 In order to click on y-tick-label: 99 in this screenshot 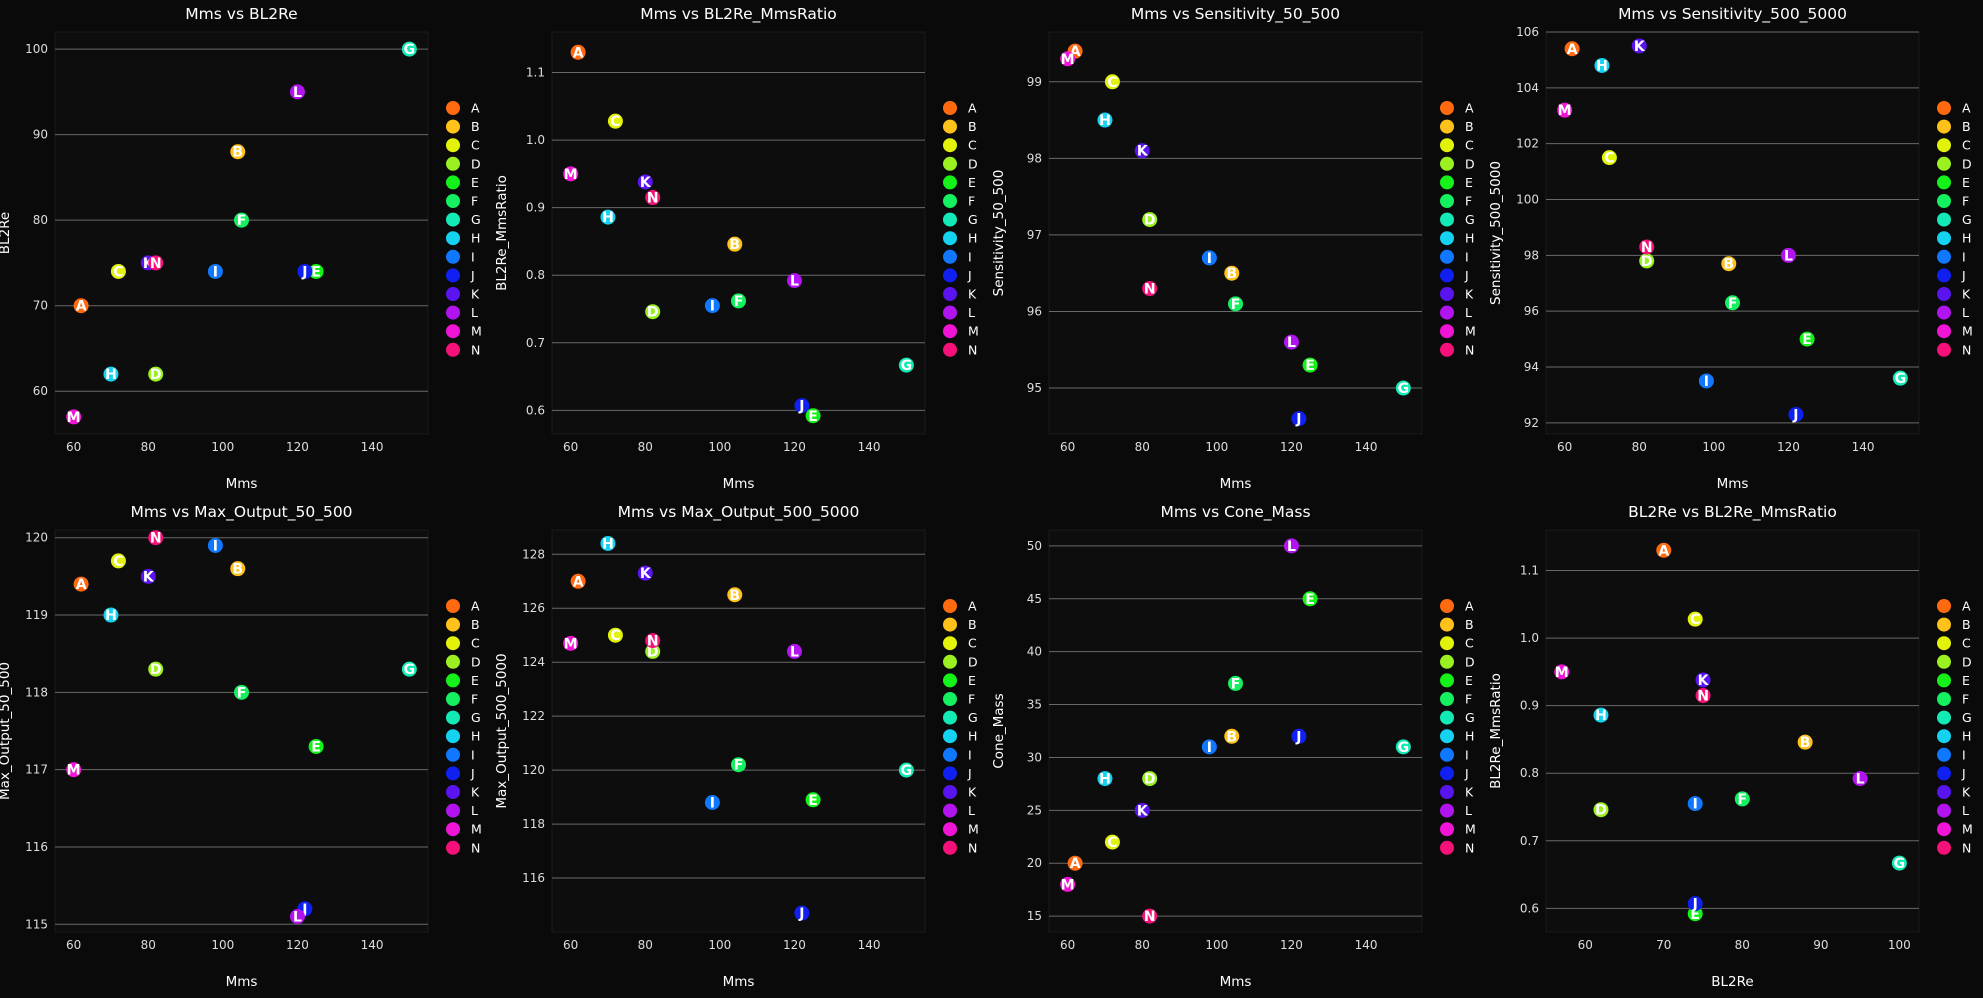, I will do `click(1034, 82)`.